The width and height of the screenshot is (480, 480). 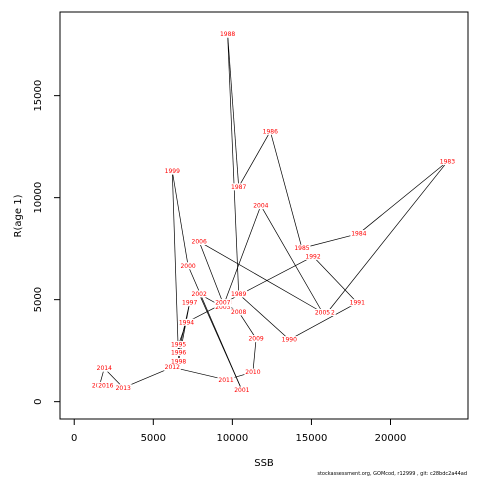 I want to click on point-label: 2004, so click(x=260, y=206).